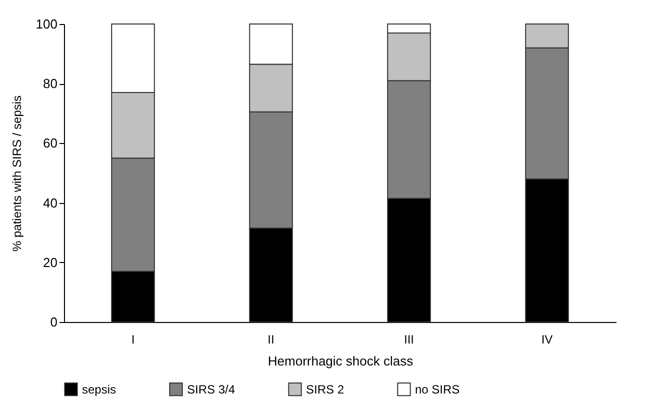 This screenshot has height=406, width=646. Describe the element at coordinates (47, 24) in the screenshot. I see `y-tick-label: 100` at that location.